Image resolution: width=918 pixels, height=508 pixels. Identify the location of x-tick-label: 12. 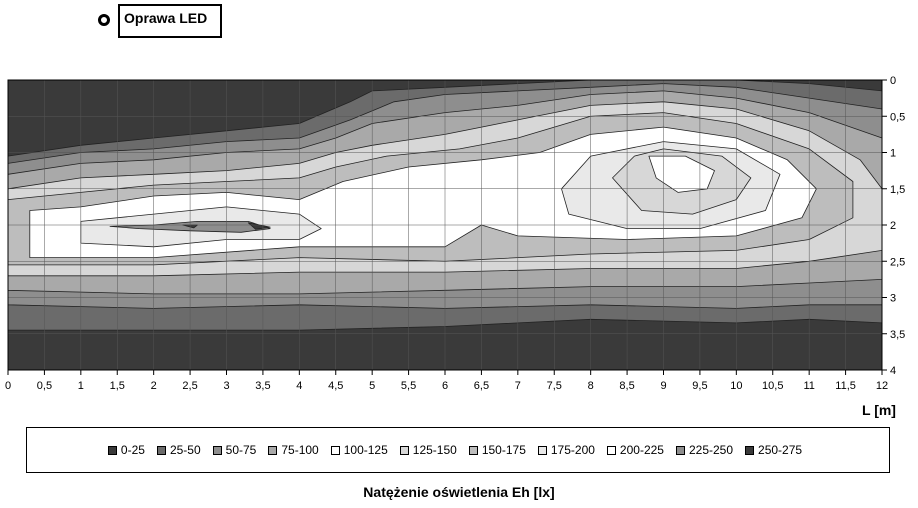
(882, 386).